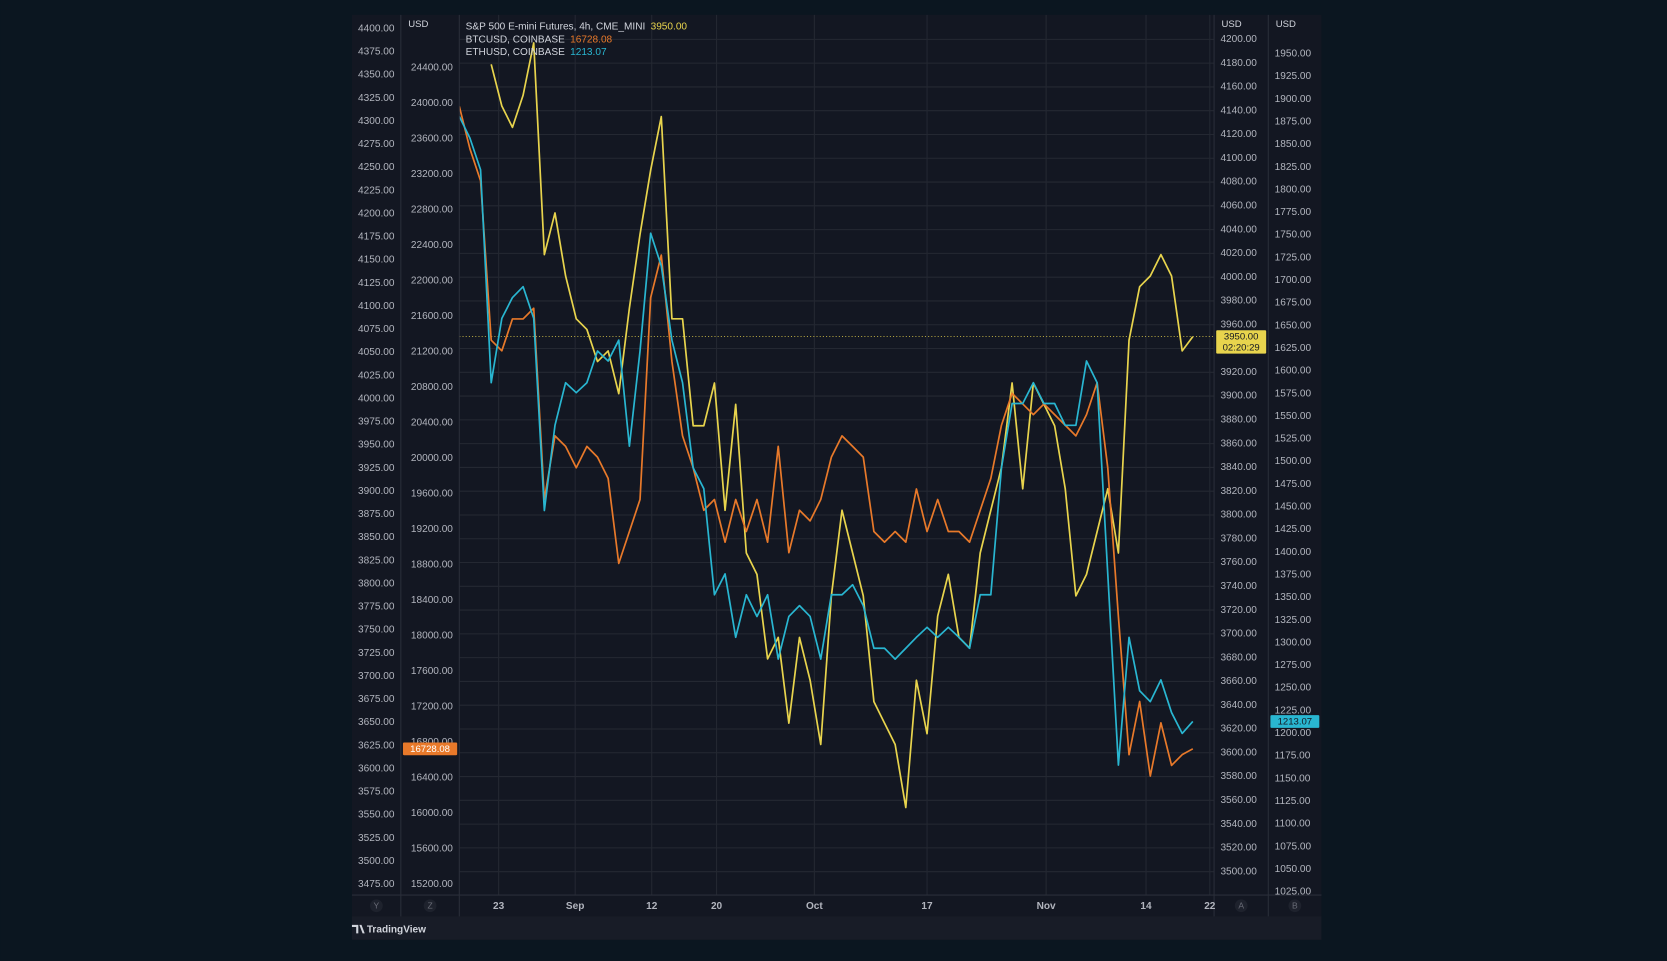  I want to click on y-tick-label: 1725.00, so click(1293, 257).